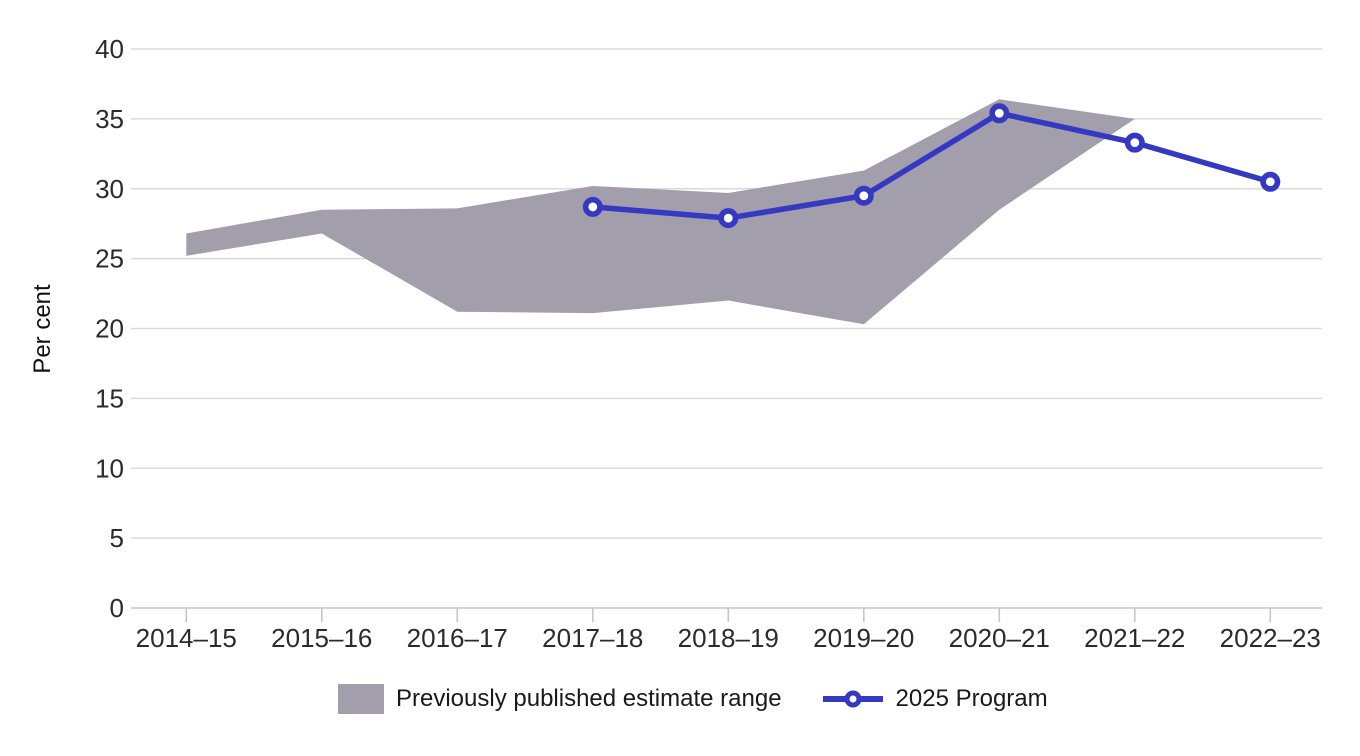  What do you see at coordinates (361, 699) in the screenshot?
I see `legend-swatch-range` at bounding box center [361, 699].